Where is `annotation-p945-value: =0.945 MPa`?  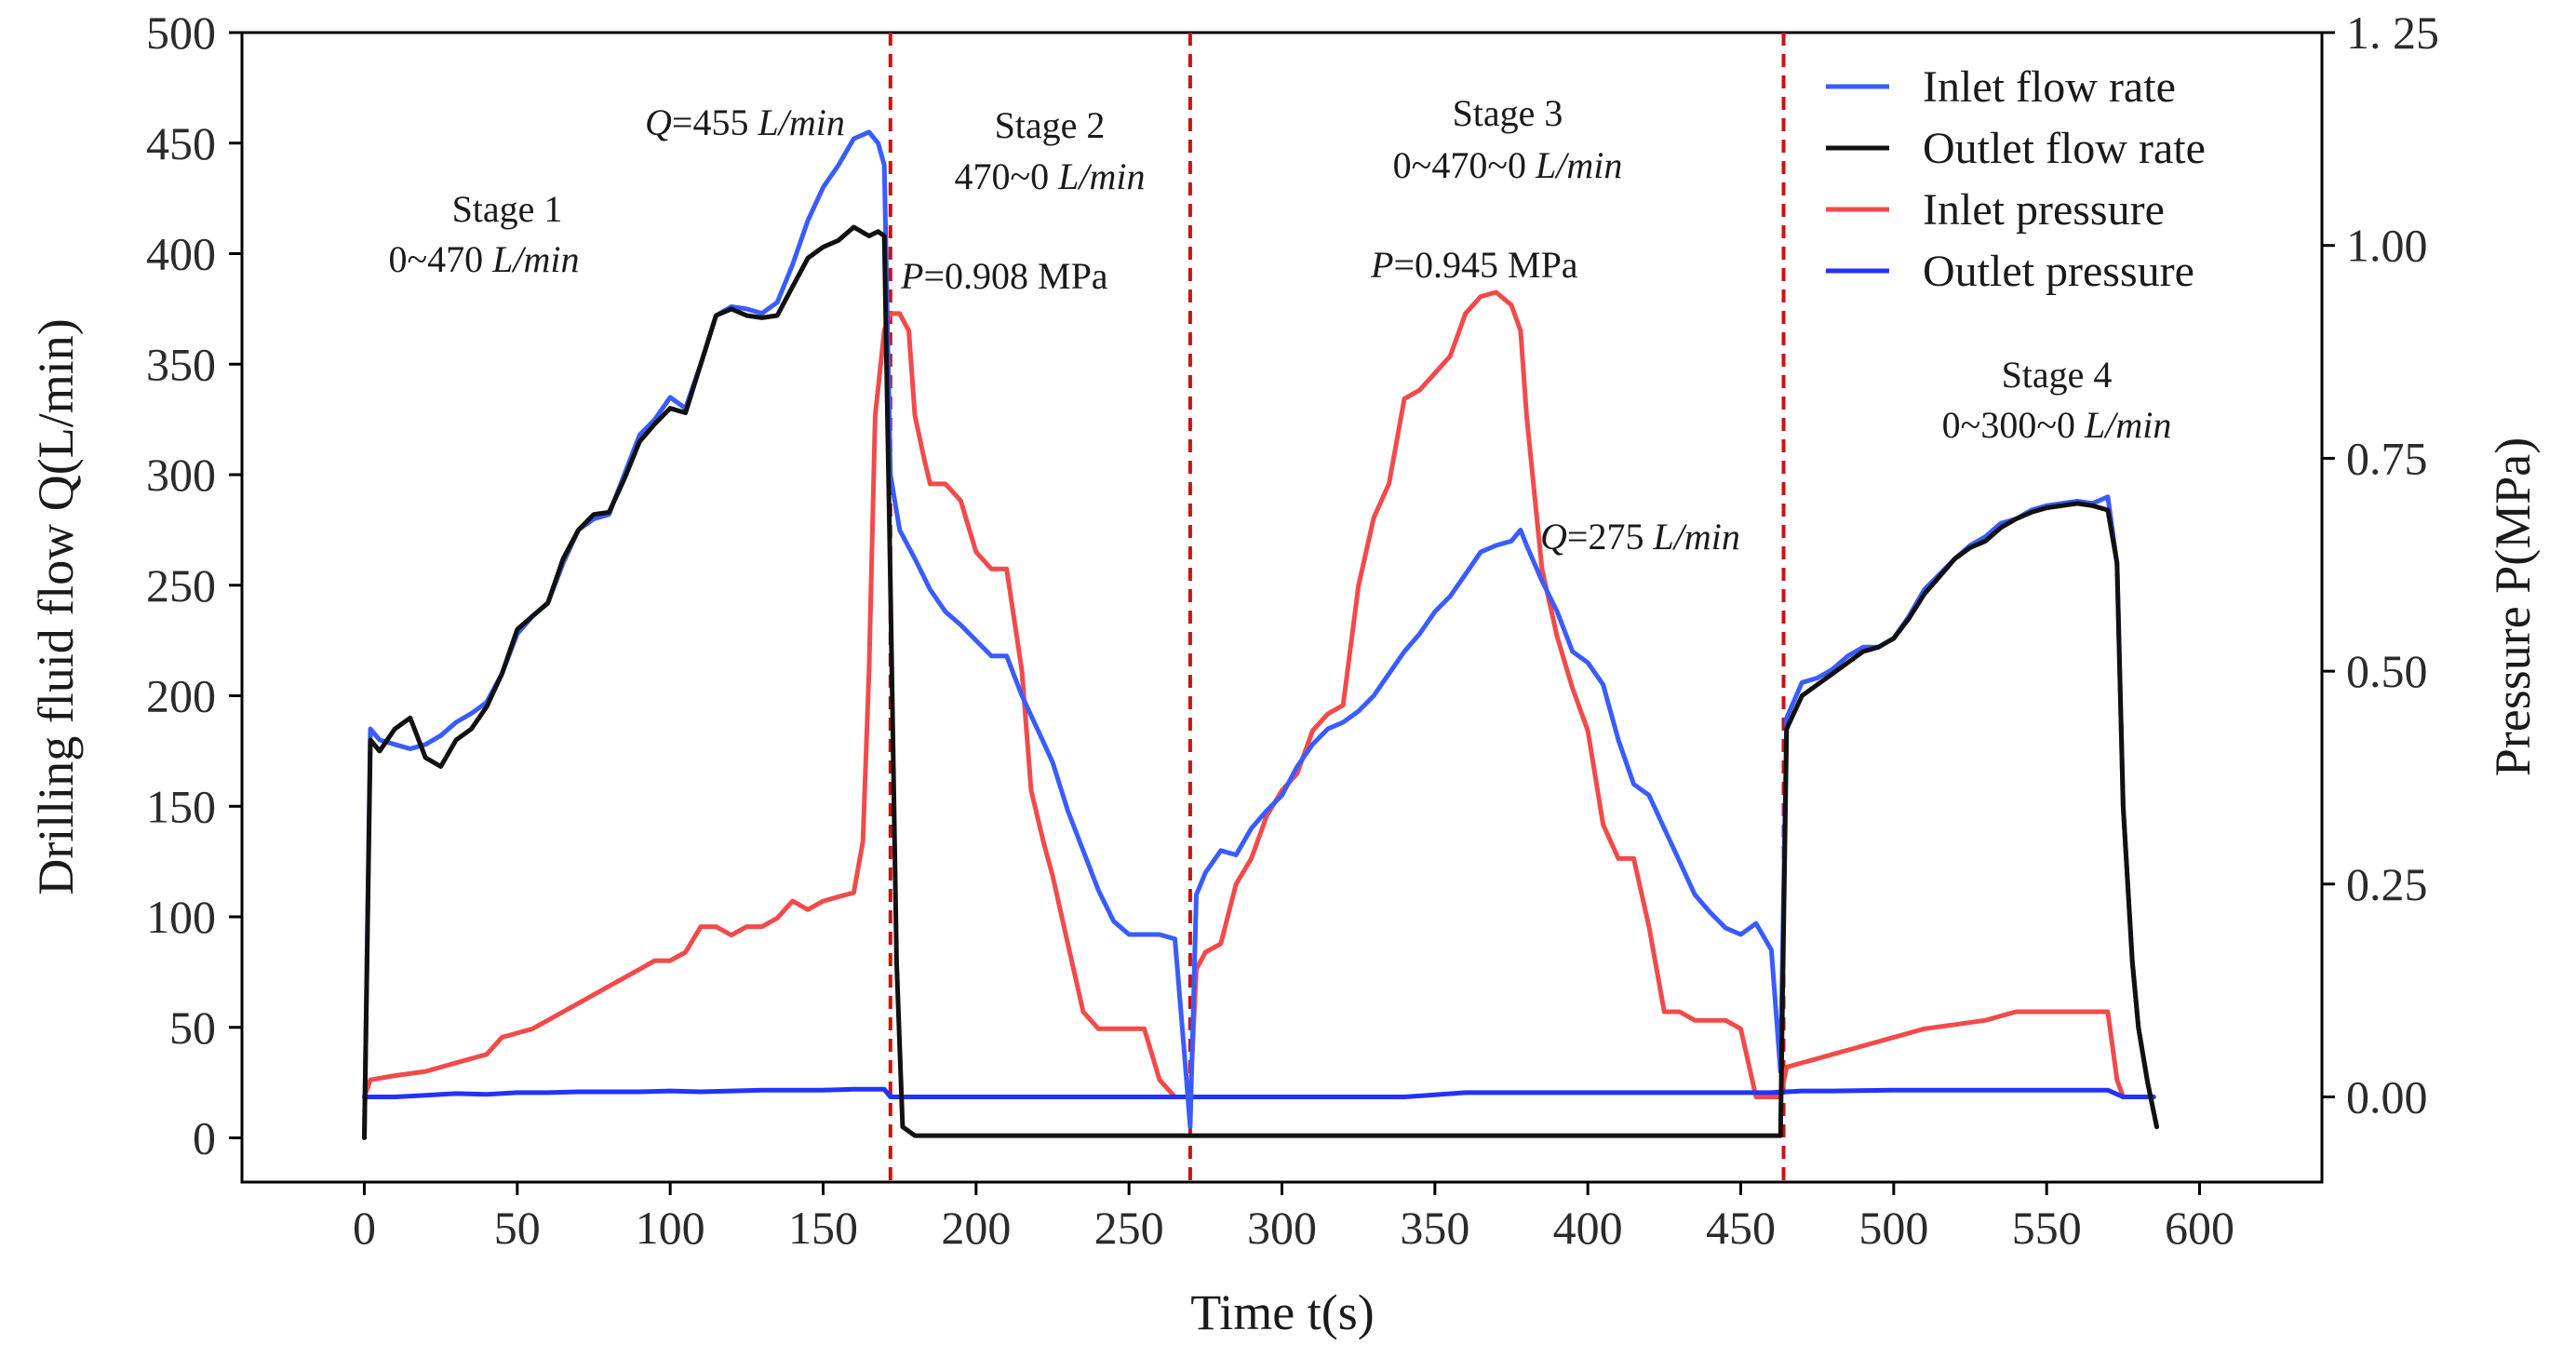
annotation-p945-value: =0.945 MPa is located at coordinates (1485, 265).